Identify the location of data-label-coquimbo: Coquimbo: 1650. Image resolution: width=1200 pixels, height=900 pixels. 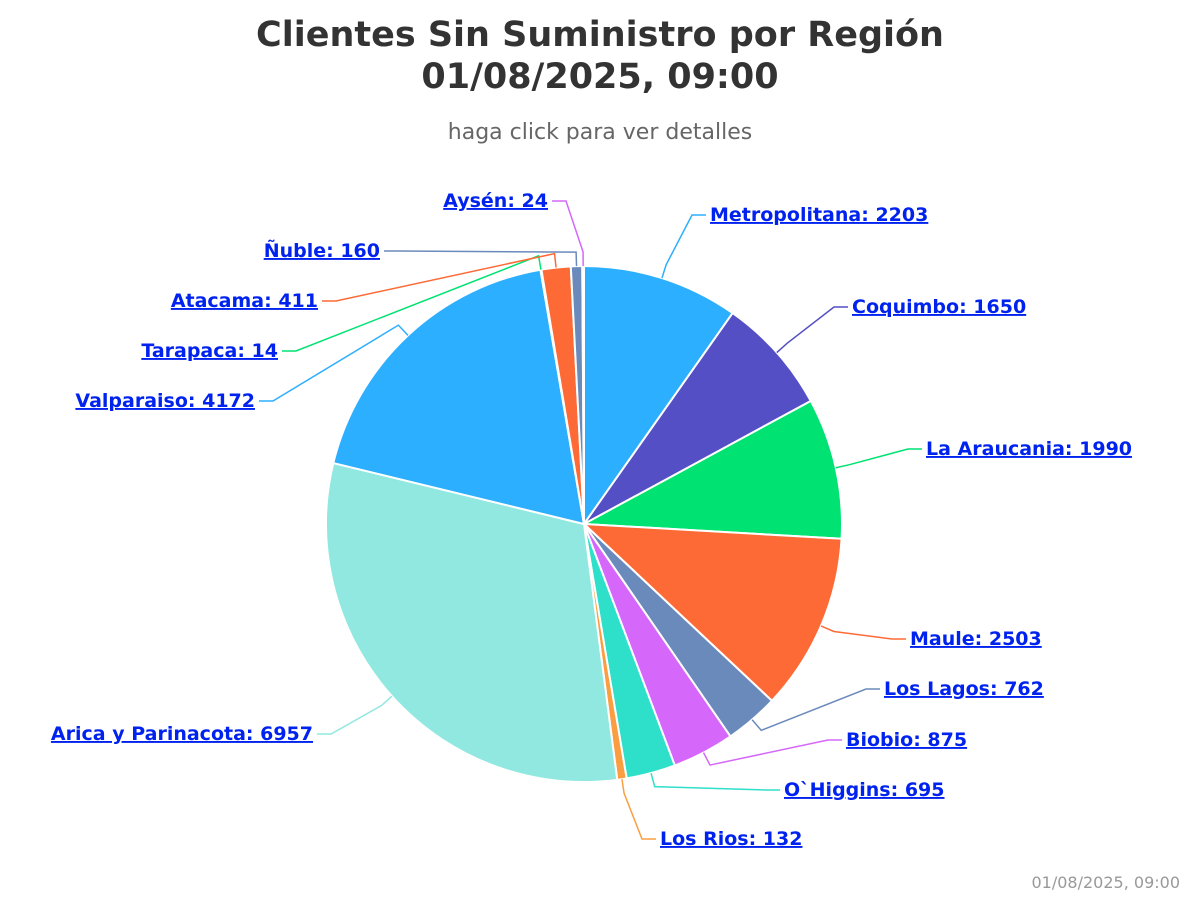
(939, 307).